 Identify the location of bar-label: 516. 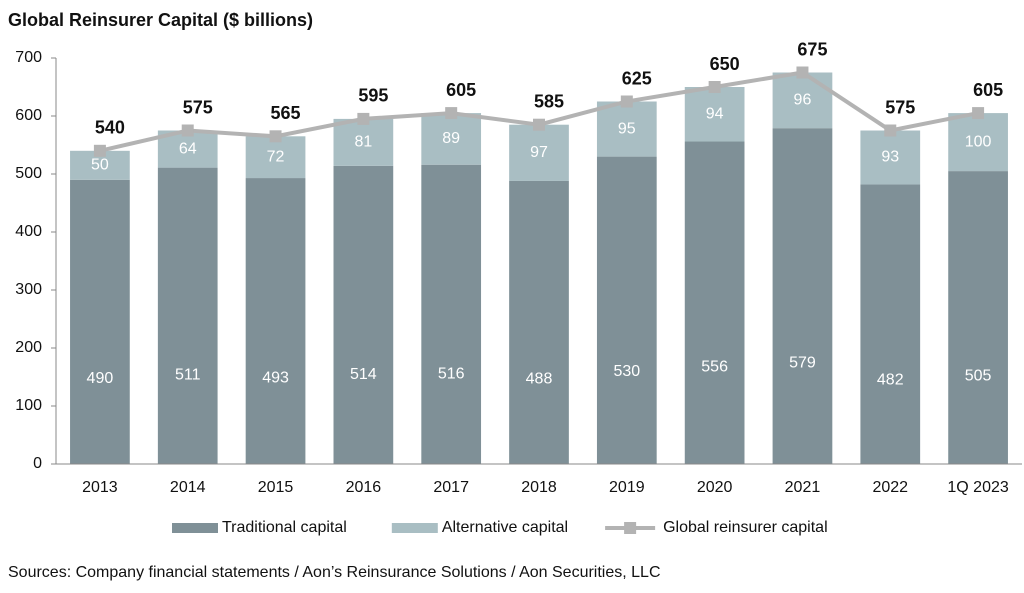
(451, 373).